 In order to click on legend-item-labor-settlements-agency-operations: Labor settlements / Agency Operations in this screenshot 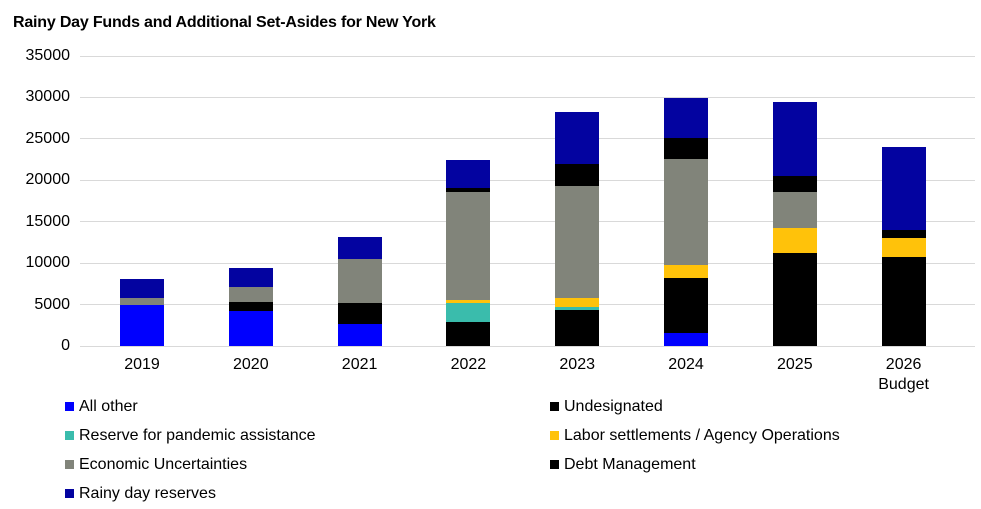, I will do `click(695, 435)`.